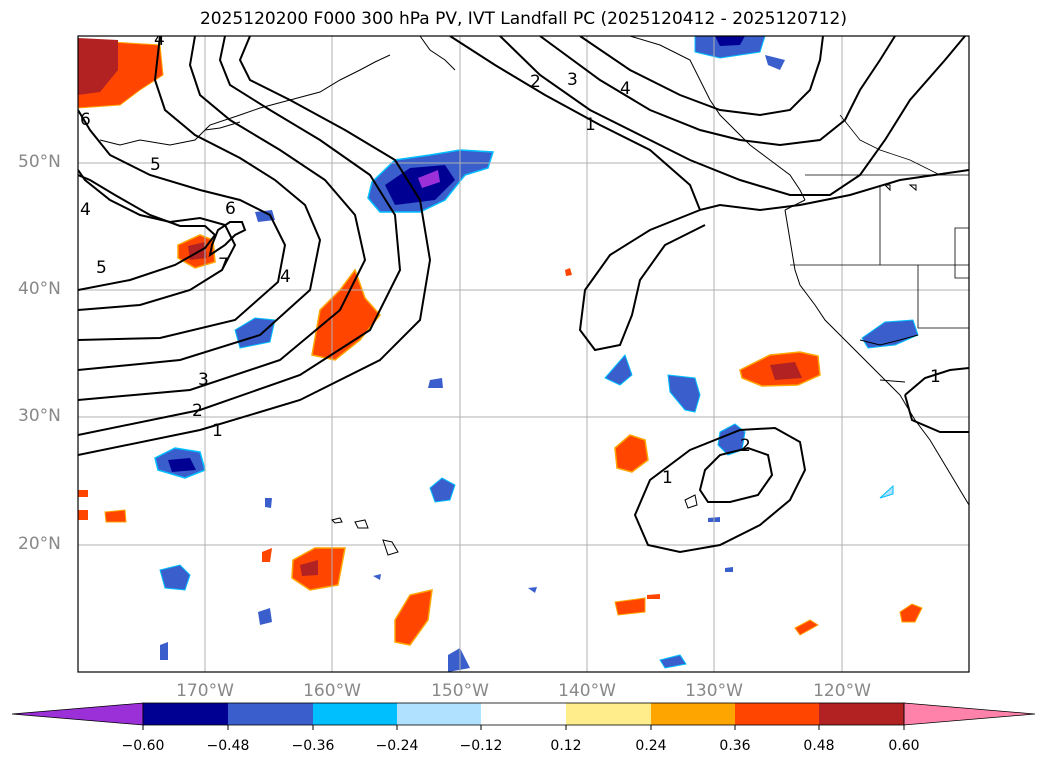 This screenshot has width=1047, height=765. Describe the element at coordinates (842, 691) in the screenshot. I see `lon-label: 120°W` at that location.